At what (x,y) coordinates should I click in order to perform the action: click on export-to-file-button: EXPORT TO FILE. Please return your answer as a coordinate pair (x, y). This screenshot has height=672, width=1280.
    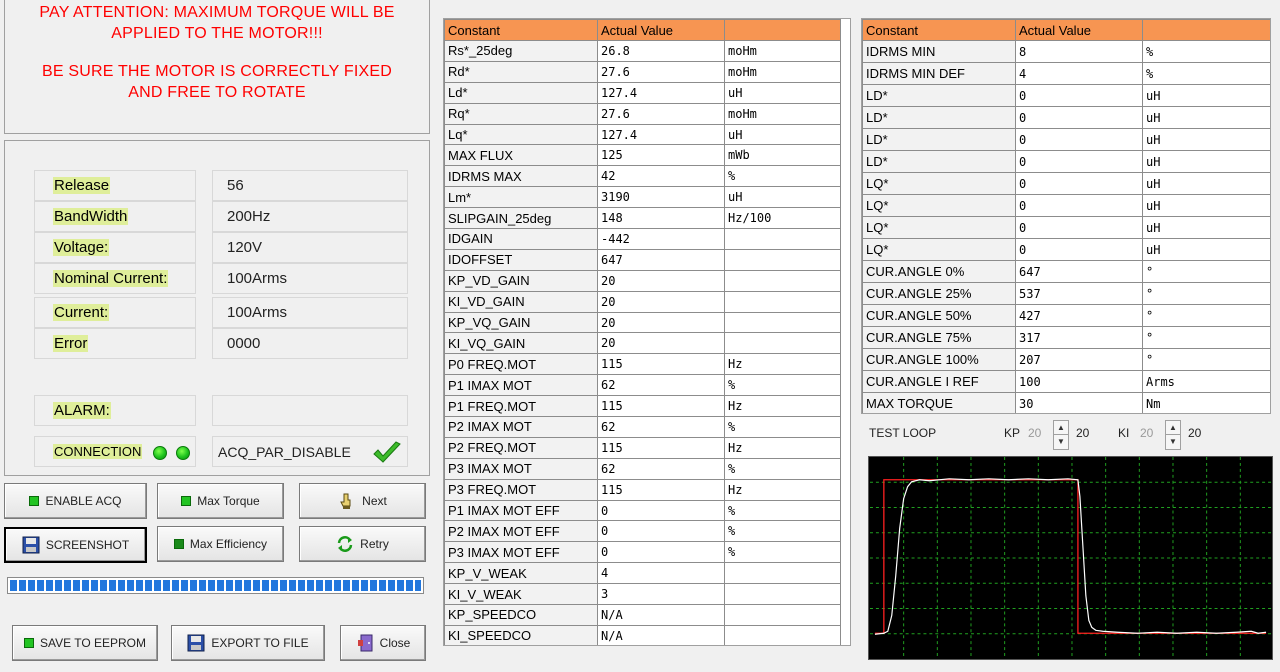
    Looking at the image, I should click on (248, 643).